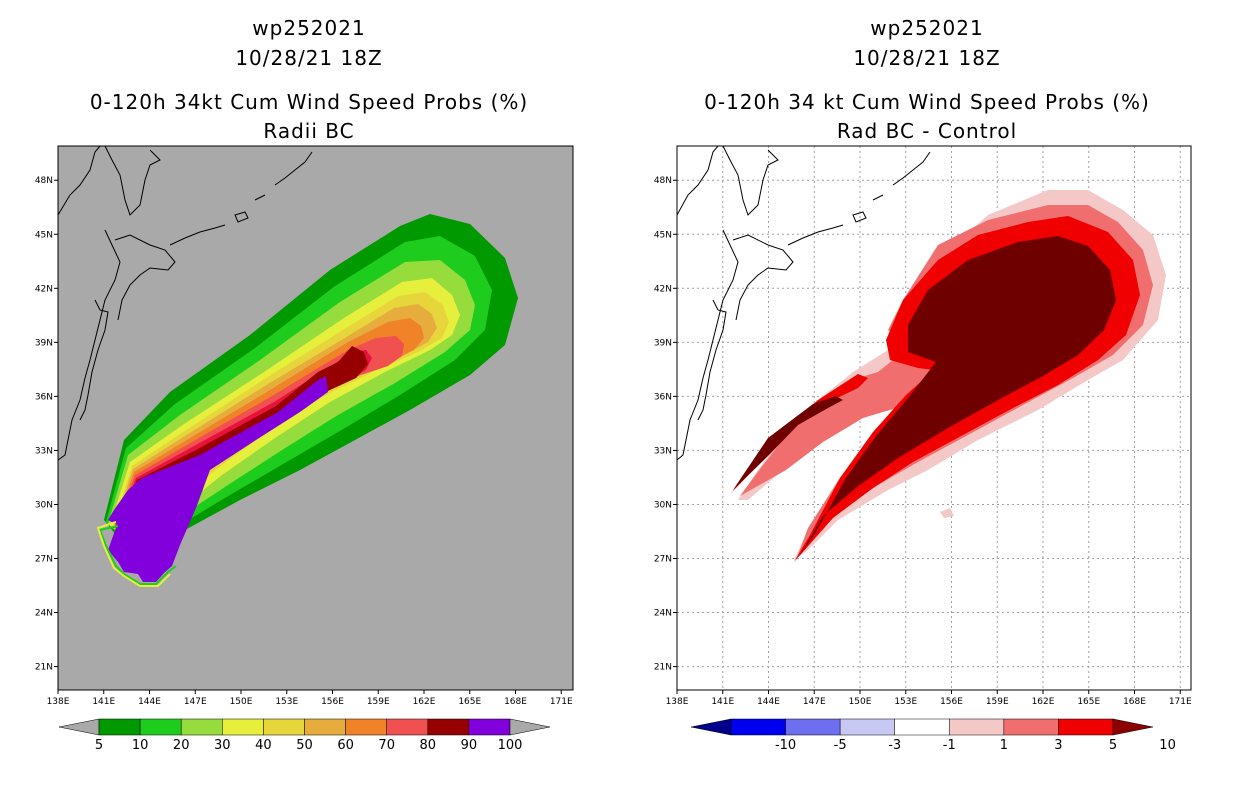 The image size is (1236, 800). What do you see at coordinates (768, 702) in the screenshot?
I see `x-tick-label: 144E` at bounding box center [768, 702].